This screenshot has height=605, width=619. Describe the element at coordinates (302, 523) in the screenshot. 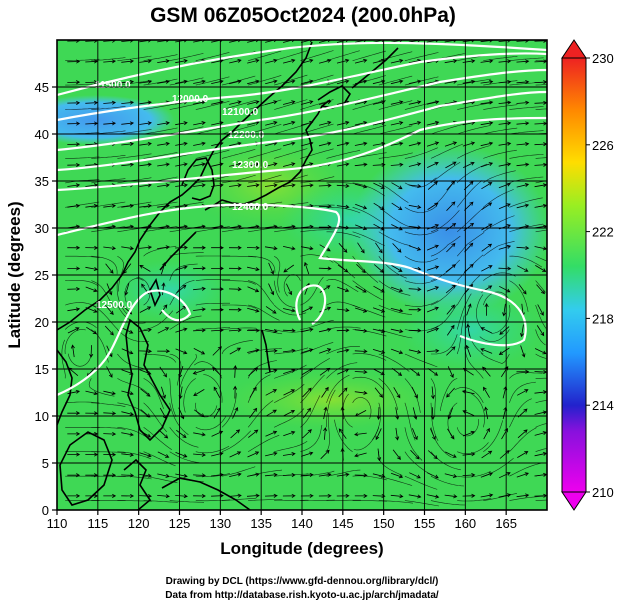

I see `x-tick-label: 140` at that location.